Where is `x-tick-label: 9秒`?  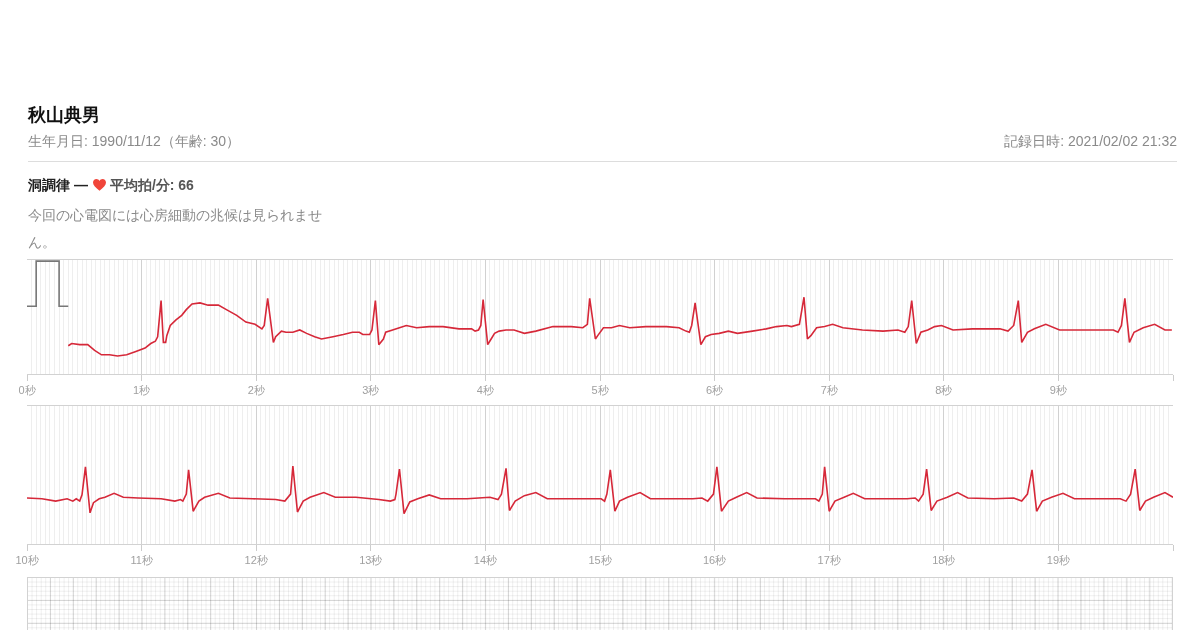 x-tick-label: 9秒 is located at coordinates (1058, 390).